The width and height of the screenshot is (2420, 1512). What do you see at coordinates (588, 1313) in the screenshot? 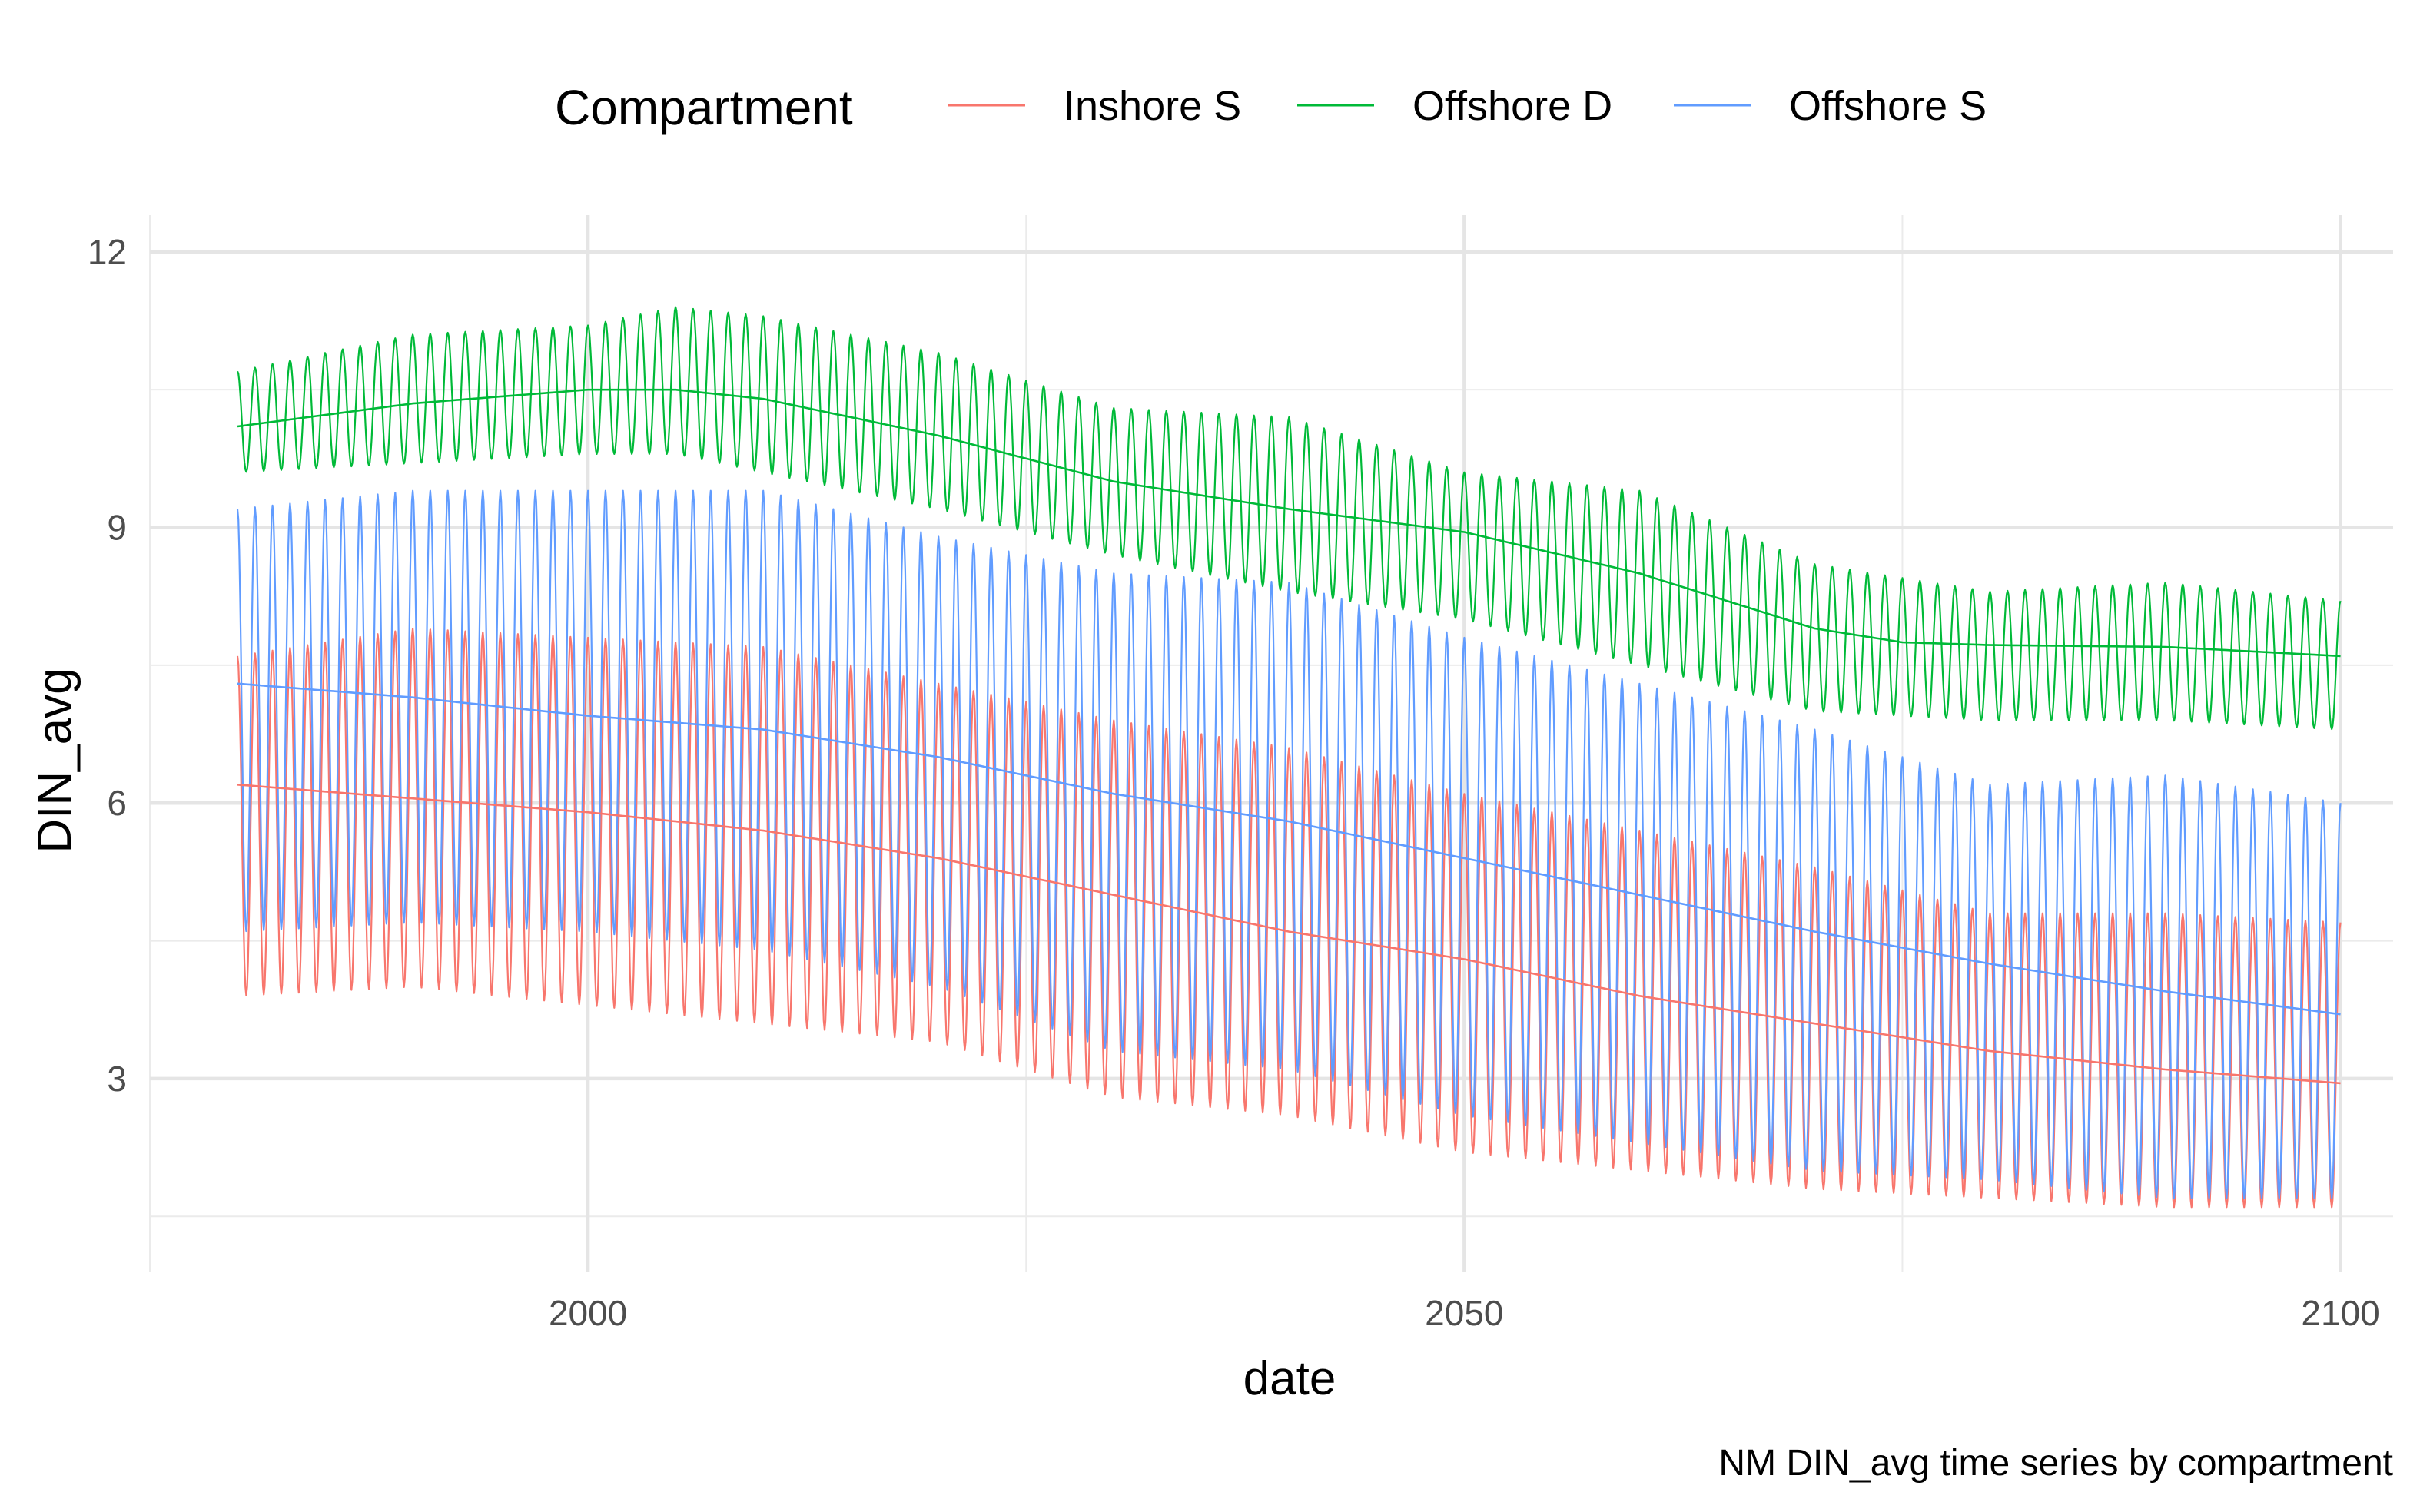
I see `x-tick-label: 2000` at bounding box center [588, 1313].